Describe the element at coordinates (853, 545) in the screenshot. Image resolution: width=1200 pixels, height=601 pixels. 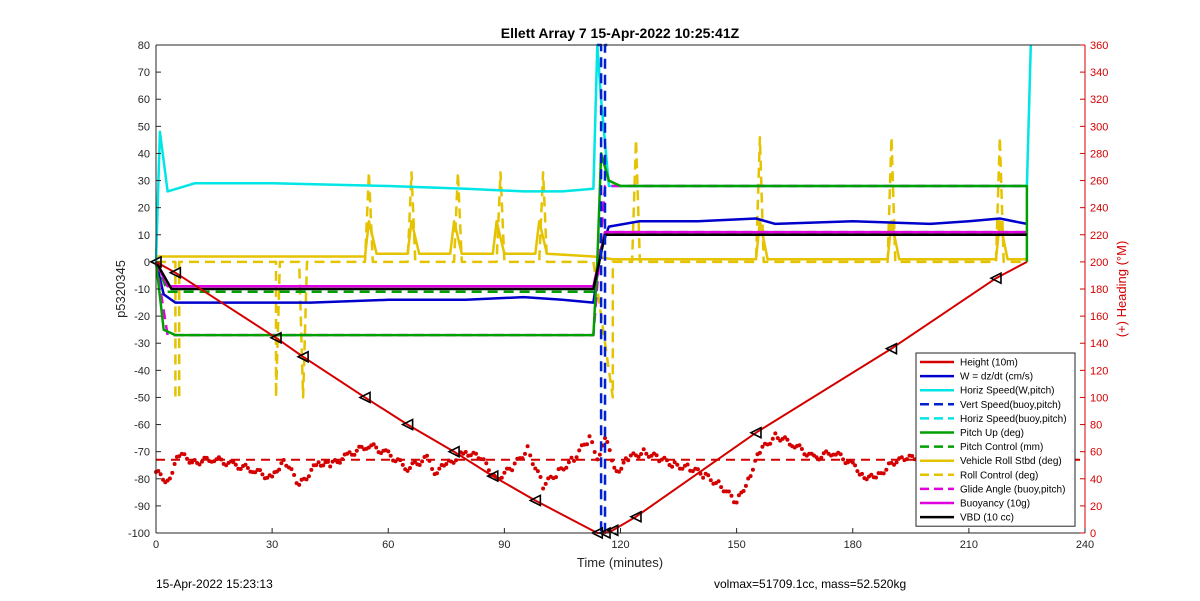
I see `x-tick-label: 180` at that location.